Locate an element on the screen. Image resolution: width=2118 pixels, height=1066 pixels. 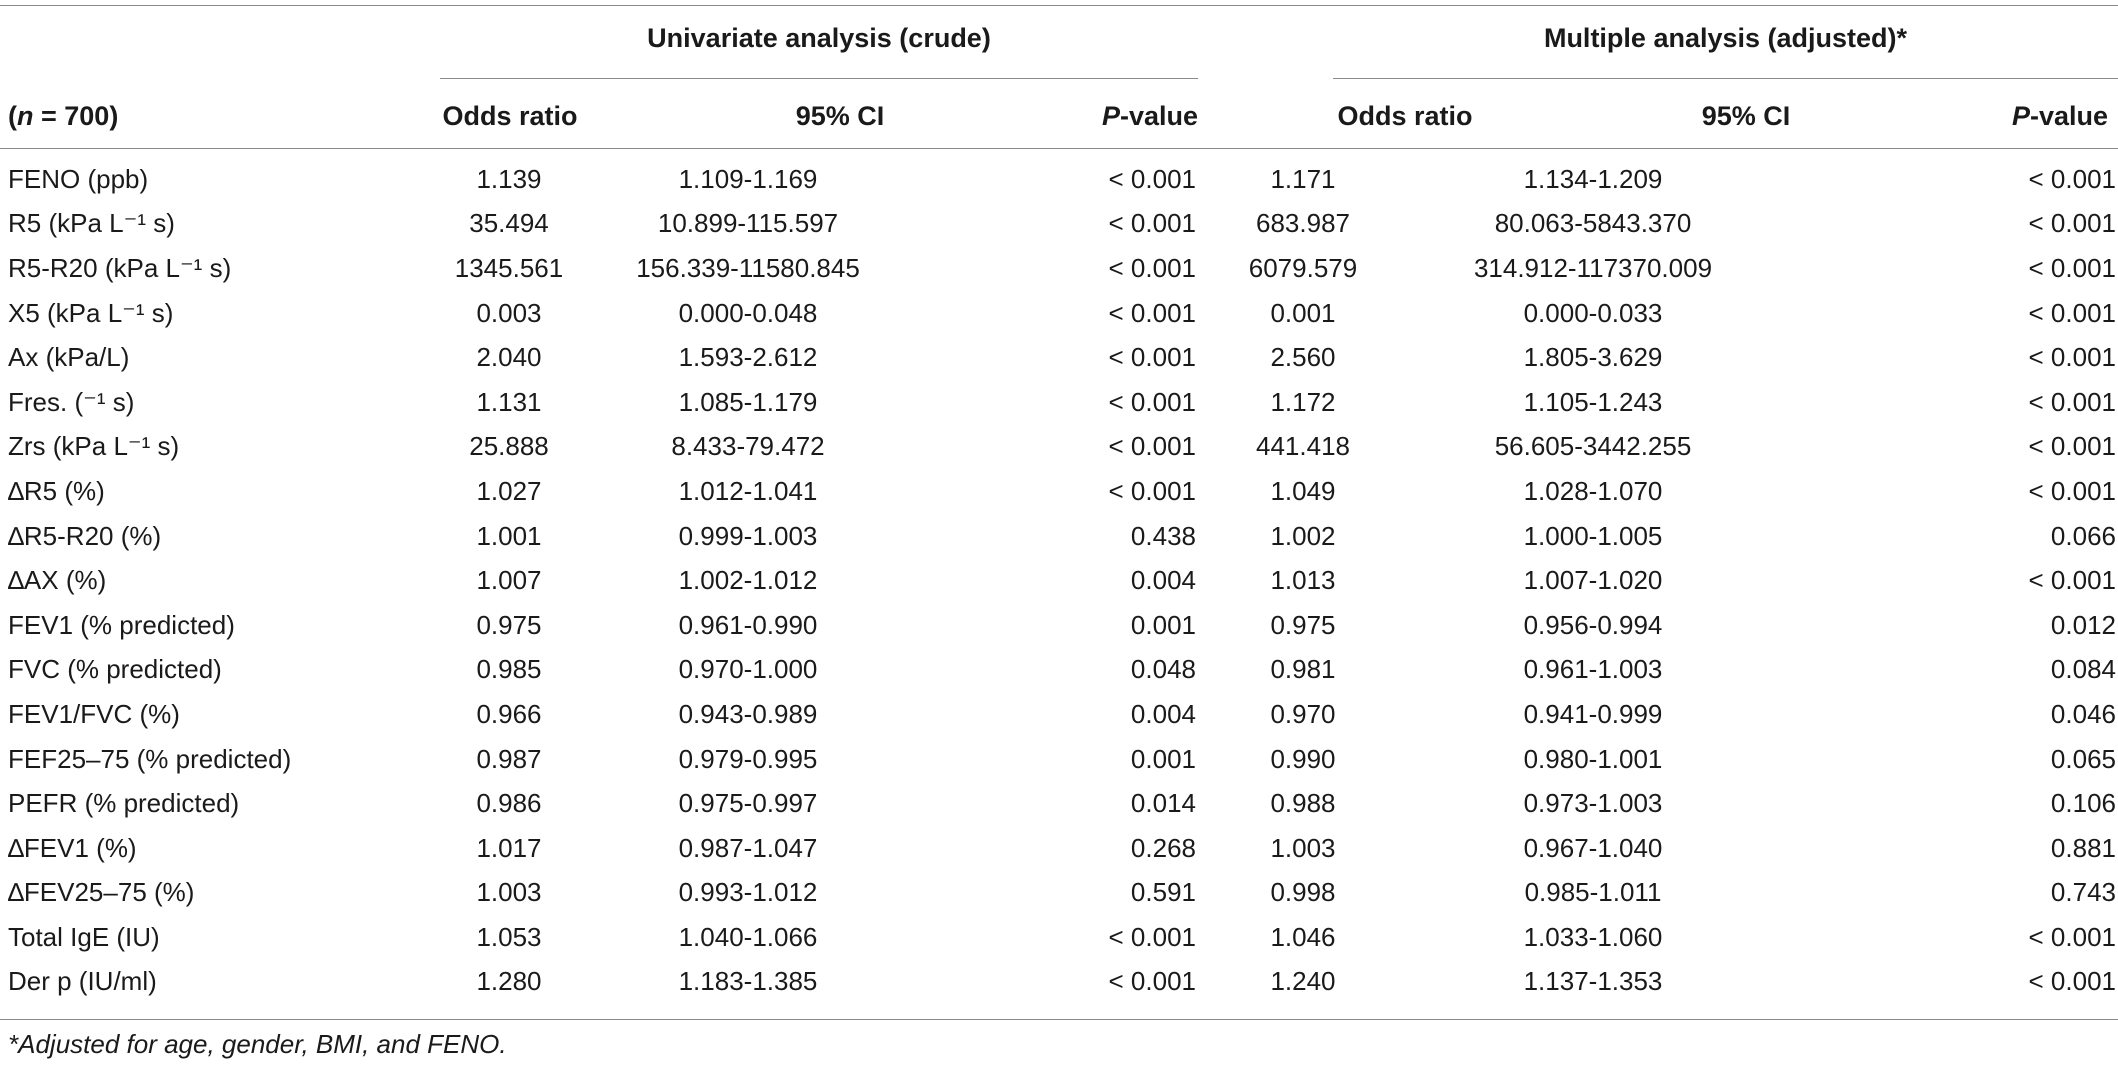
adjusted-p-value-cell: 0.065 is located at coordinates (2083, 758).